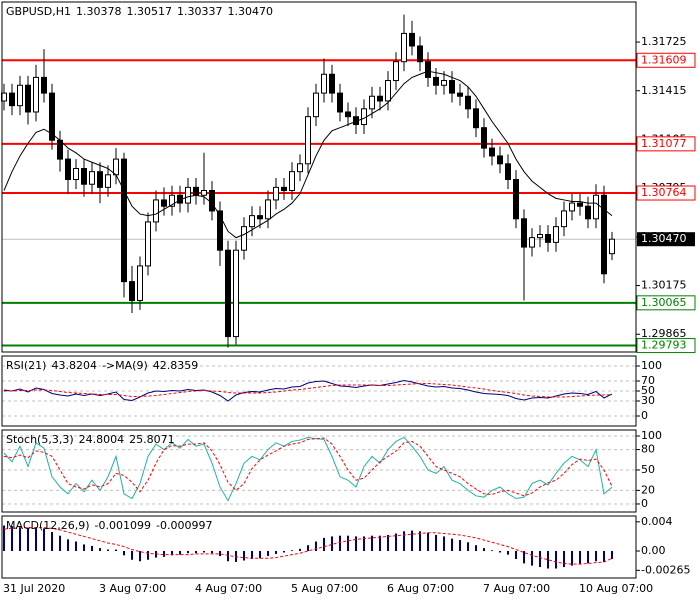 The image size is (700, 600). What do you see at coordinates (644, 503) in the screenshot?
I see `y-tick-label: 0` at bounding box center [644, 503].